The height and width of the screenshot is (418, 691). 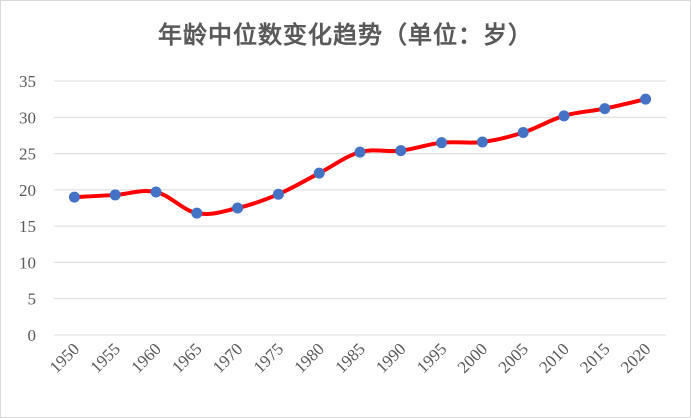 What do you see at coordinates (513, 357) in the screenshot?
I see `x-tick-label: 2005` at bounding box center [513, 357].